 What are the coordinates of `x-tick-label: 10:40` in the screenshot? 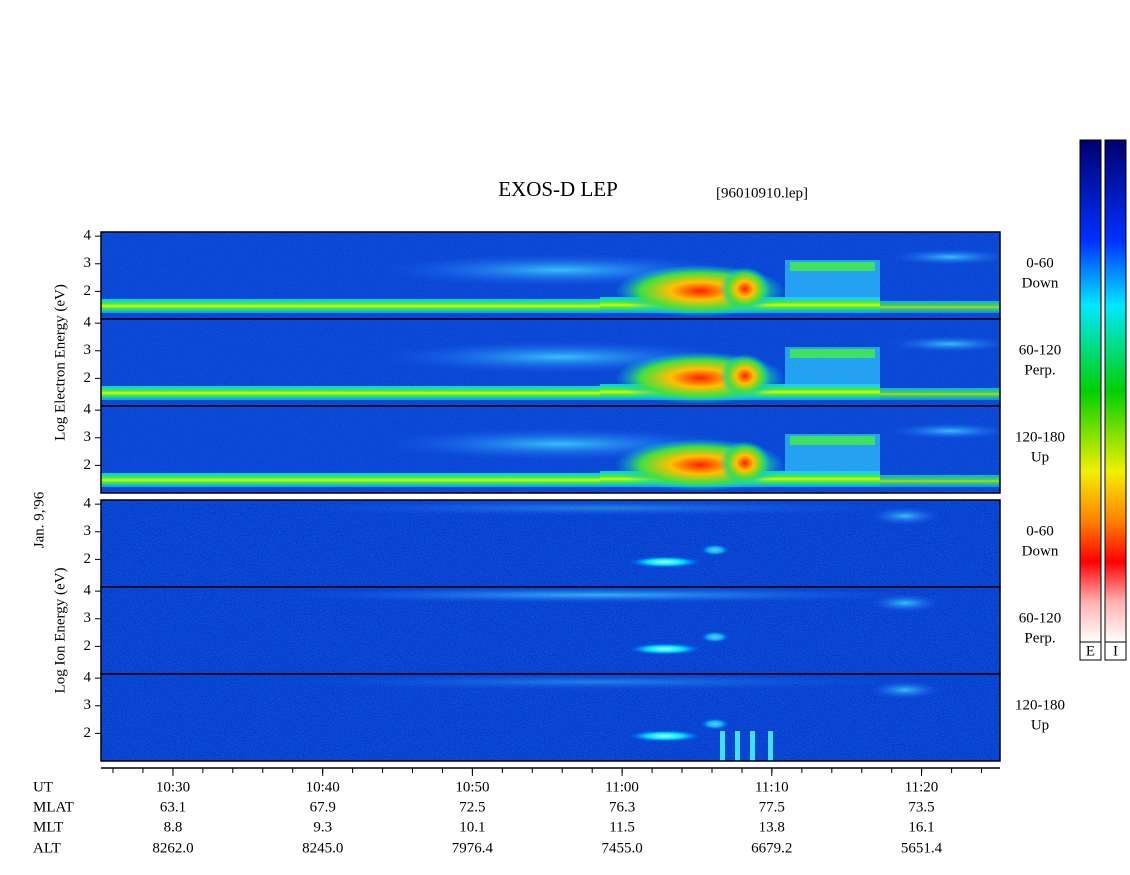 It's located at (323, 787).